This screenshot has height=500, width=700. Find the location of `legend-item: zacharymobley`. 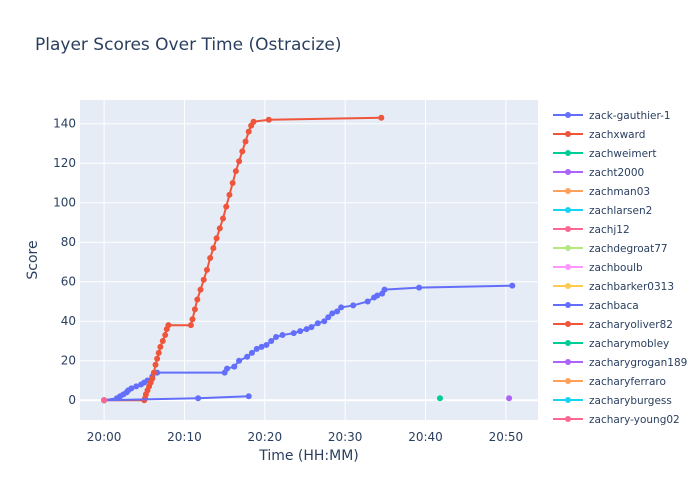

legend-item: zacharymobley is located at coordinates (611, 344).